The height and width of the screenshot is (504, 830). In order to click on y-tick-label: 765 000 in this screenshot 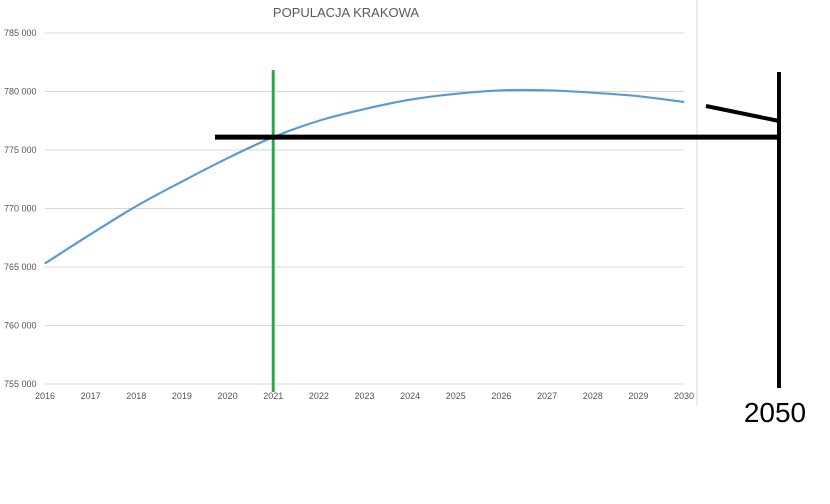, I will do `click(20, 267)`.